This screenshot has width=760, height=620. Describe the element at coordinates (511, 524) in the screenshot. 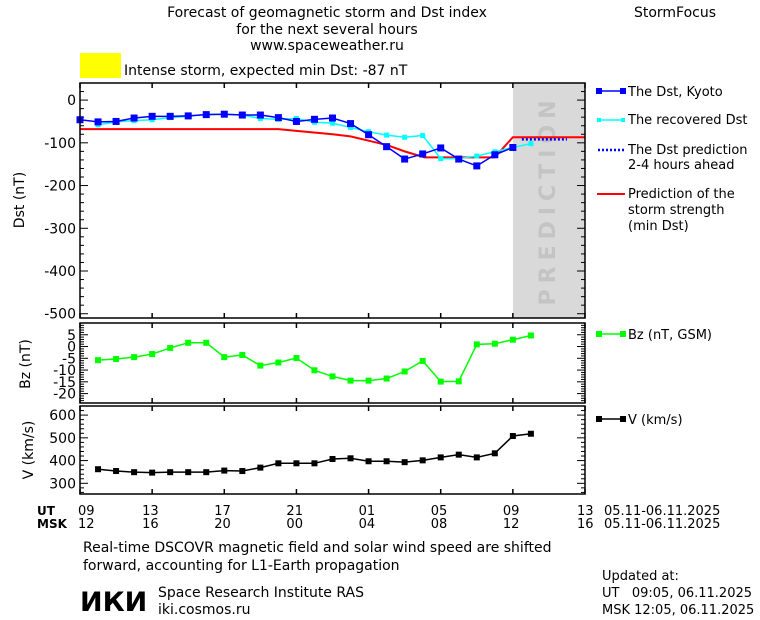

I see `msk-tick-label: 12` at that location.